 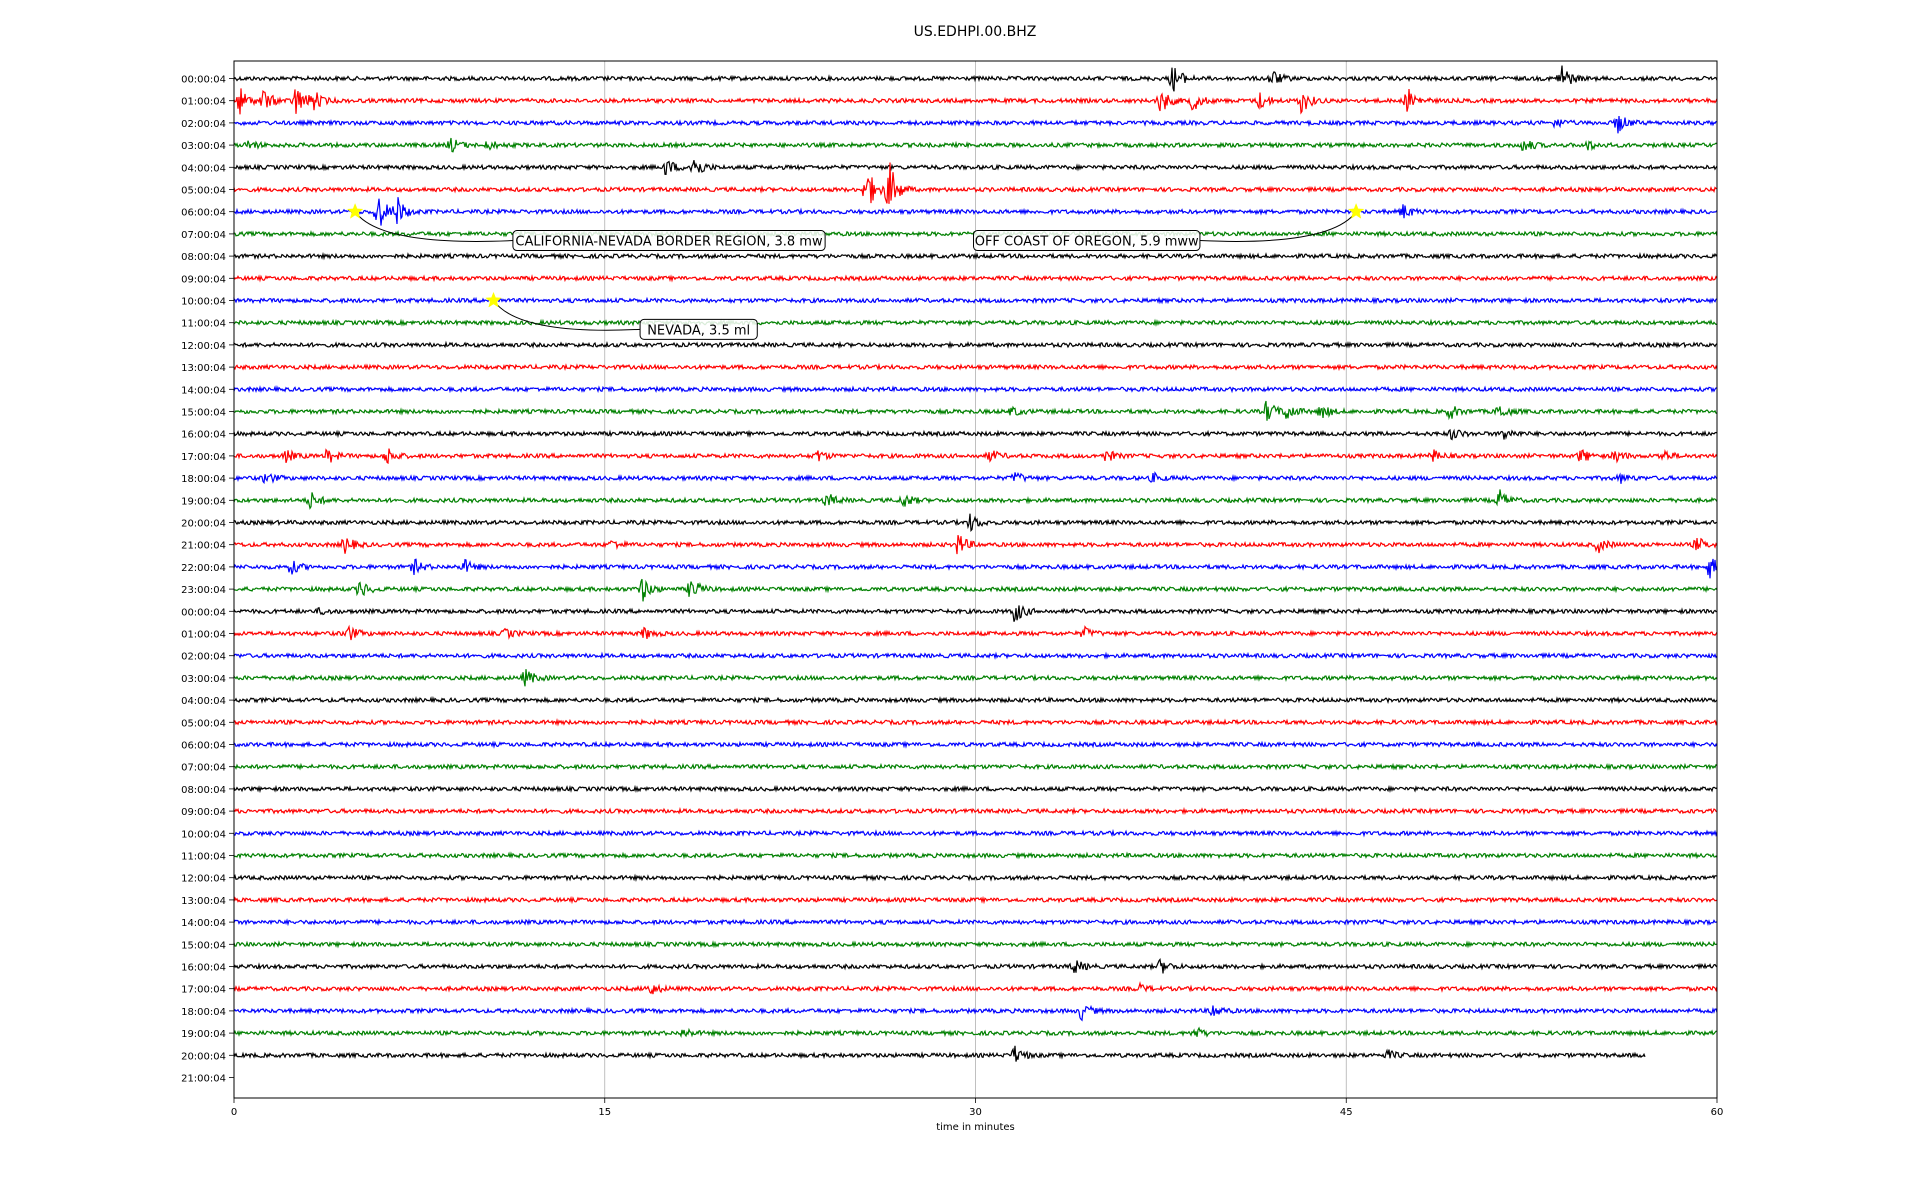 What do you see at coordinates (203, 701) in the screenshot?
I see `y-tick-label: 04:00:04` at bounding box center [203, 701].